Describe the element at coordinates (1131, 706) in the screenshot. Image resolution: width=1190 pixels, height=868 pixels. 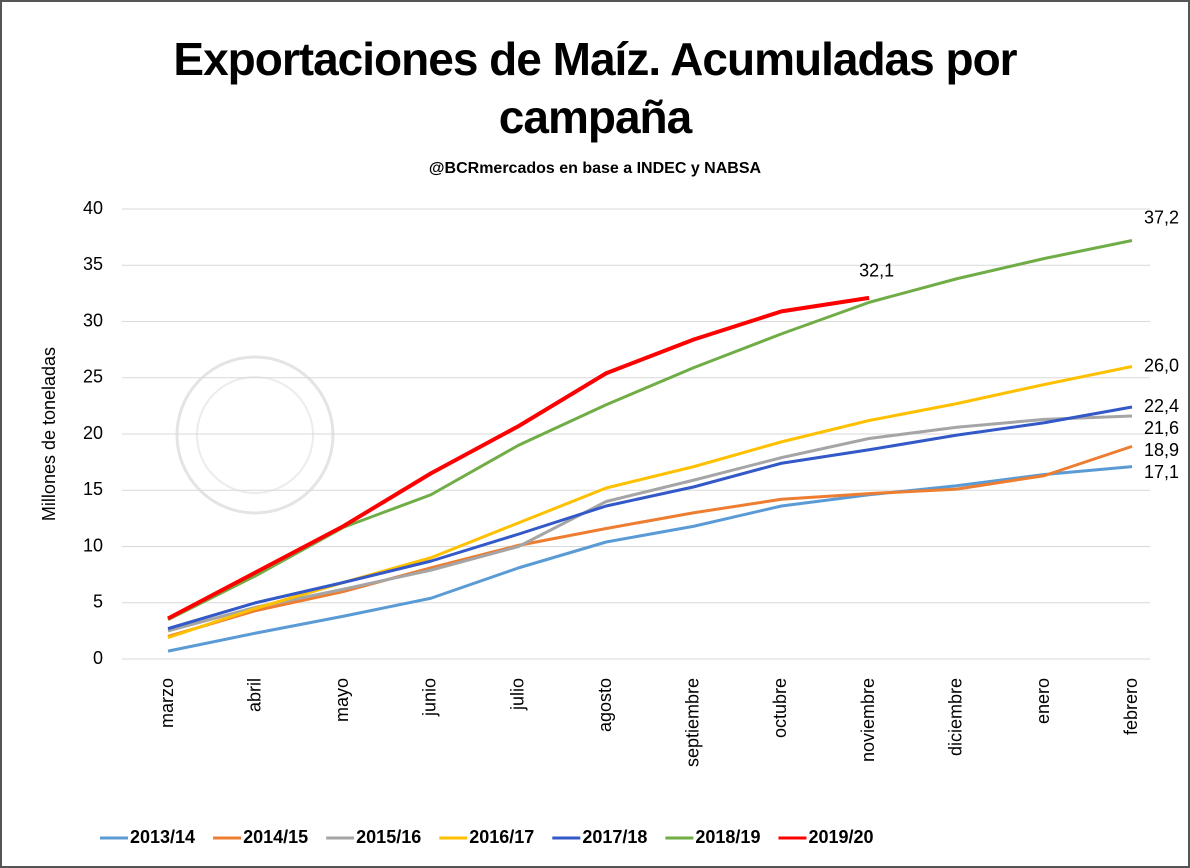
I see `x-tick-label: febrero` at that location.